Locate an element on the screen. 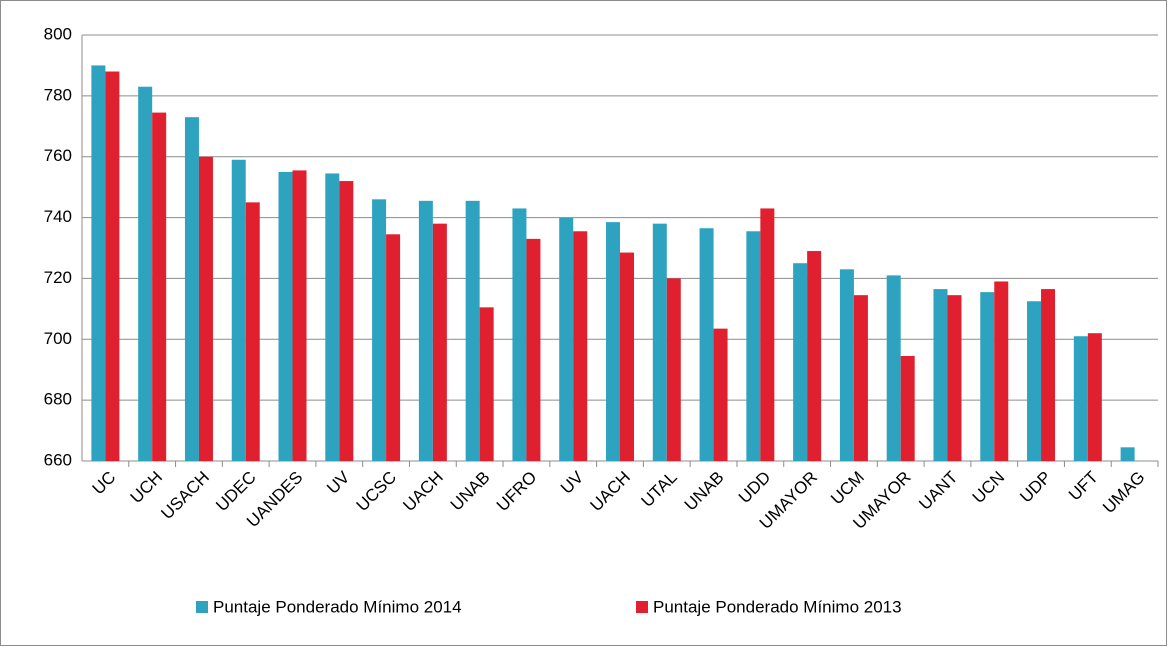 This screenshot has height=647, width=1174. legend-label: Puntaje Ponderado Mínimo 2013 is located at coordinates (777, 606).